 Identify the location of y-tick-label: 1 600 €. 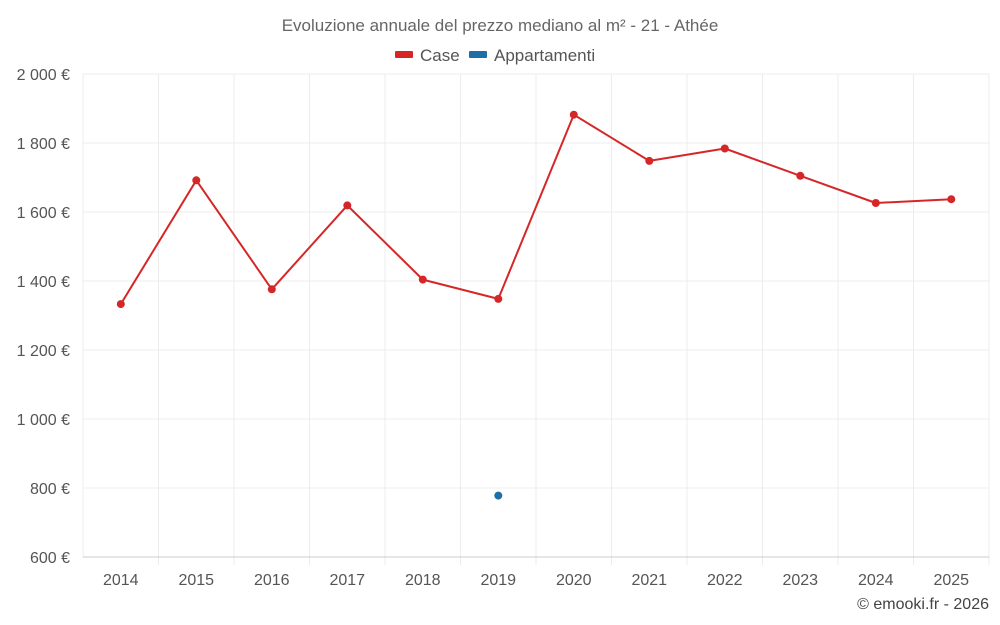
(43, 213).